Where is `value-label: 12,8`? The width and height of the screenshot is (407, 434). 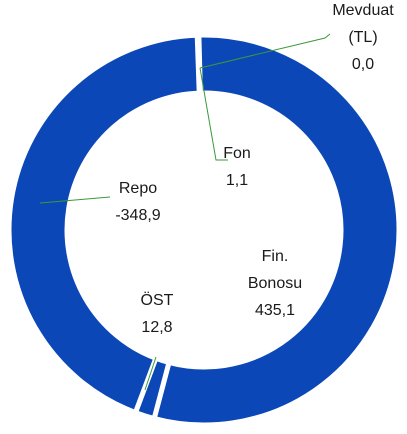 value-label: 12,8 is located at coordinates (157, 327).